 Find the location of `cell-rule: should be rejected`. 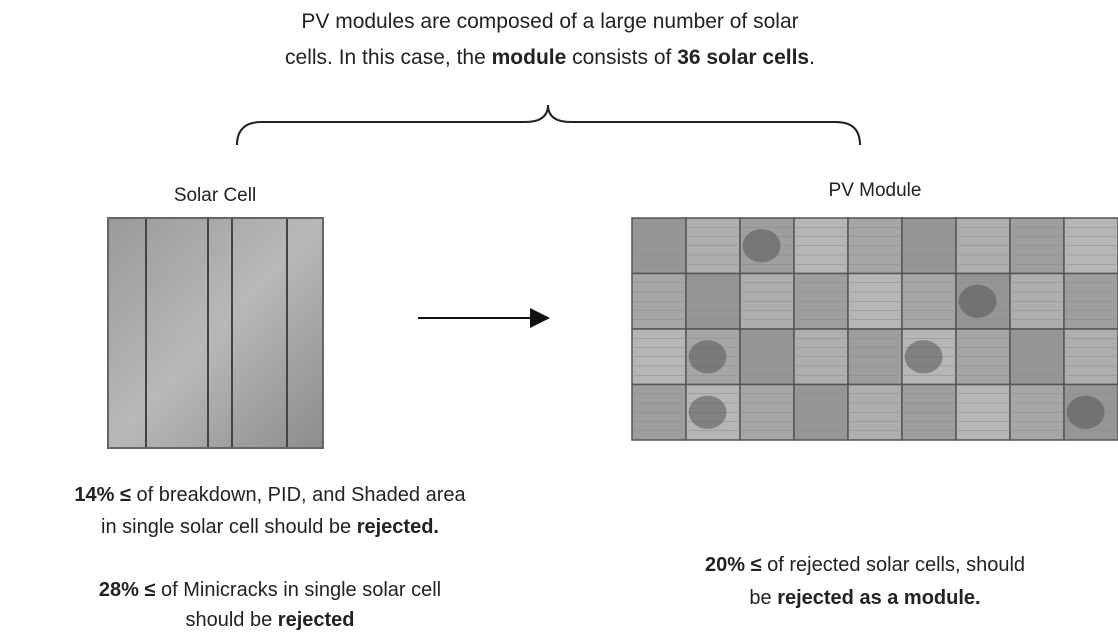

cell-rule: should be rejected is located at coordinates (270, 620).